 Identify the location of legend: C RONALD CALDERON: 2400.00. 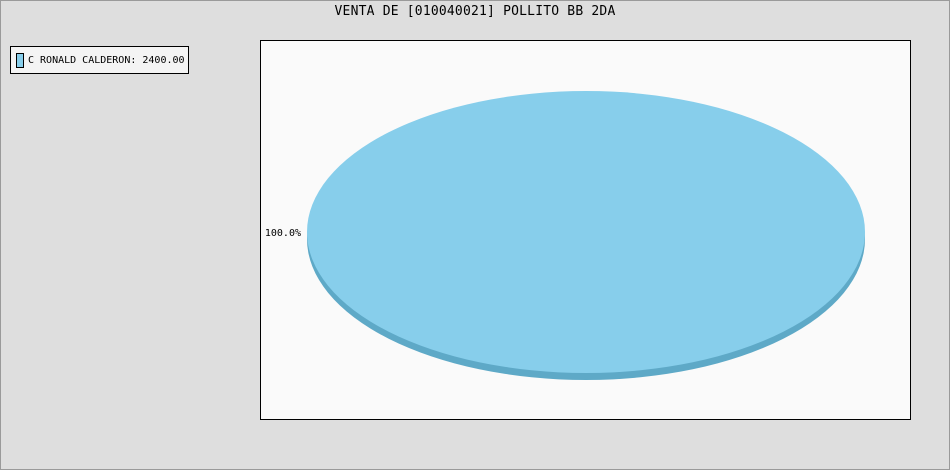
(99, 60).